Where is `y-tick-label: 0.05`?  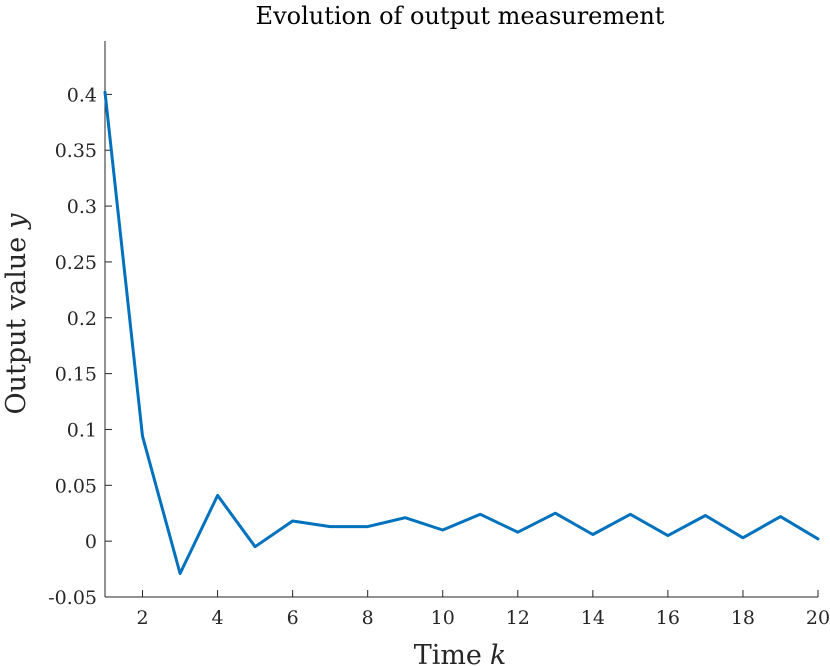
y-tick-label: 0.05 is located at coordinates (76, 486).